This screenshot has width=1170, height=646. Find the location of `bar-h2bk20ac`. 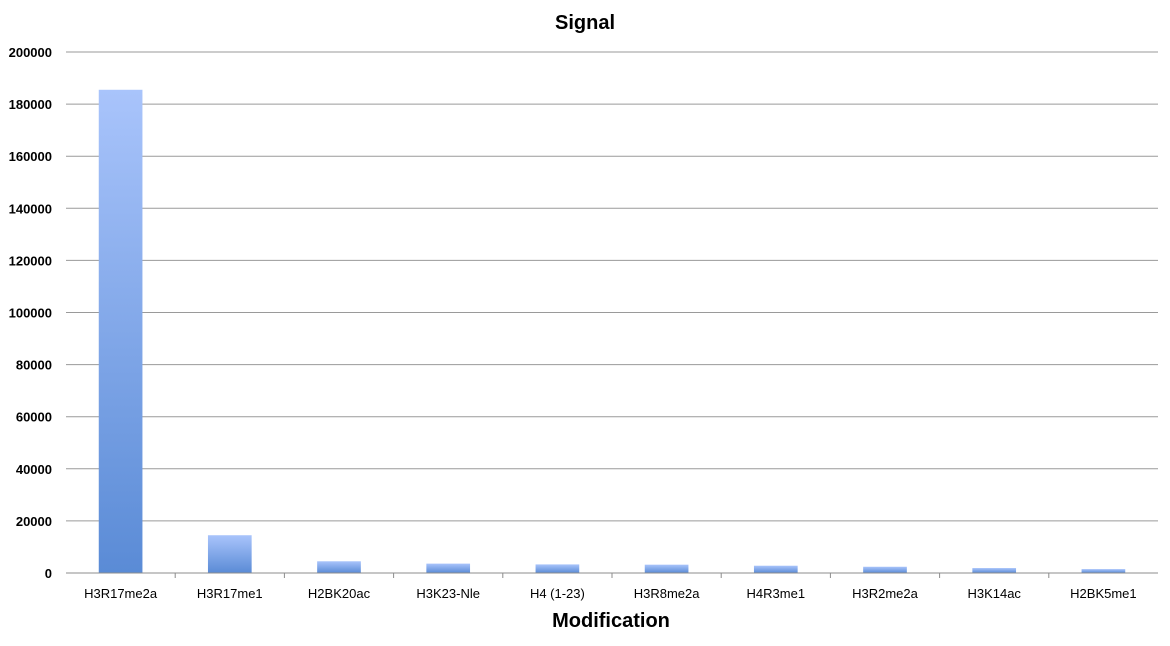

bar-h2bk20ac is located at coordinates (339, 567).